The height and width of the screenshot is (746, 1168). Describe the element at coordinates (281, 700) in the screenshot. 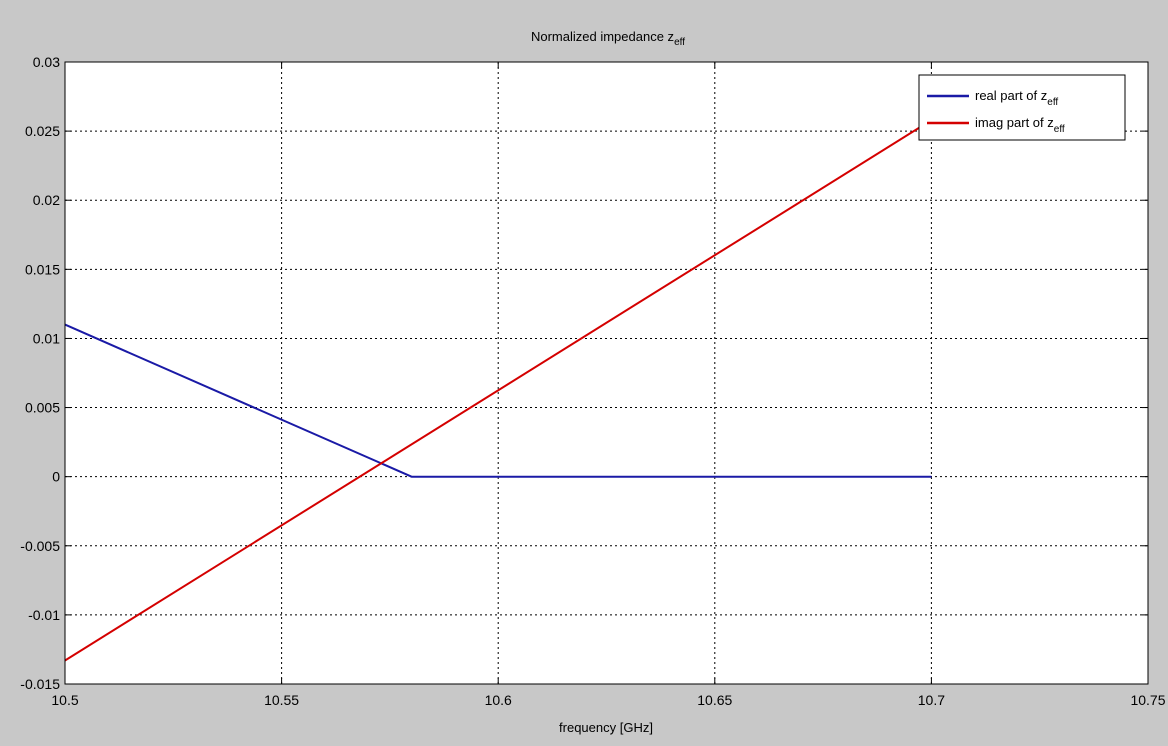

I see `x-tick-label: 10.55` at that location.